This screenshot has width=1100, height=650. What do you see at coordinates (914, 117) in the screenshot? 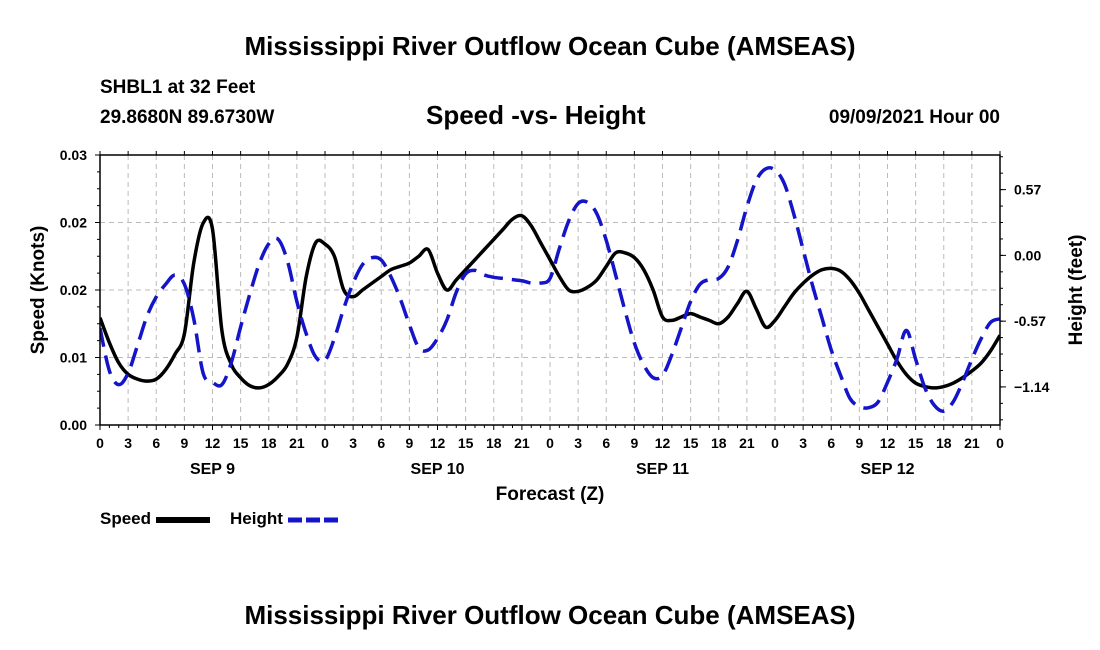
I see `forecast-datetime: 09/09/2021 Hour 00` at bounding box center [914, 117].